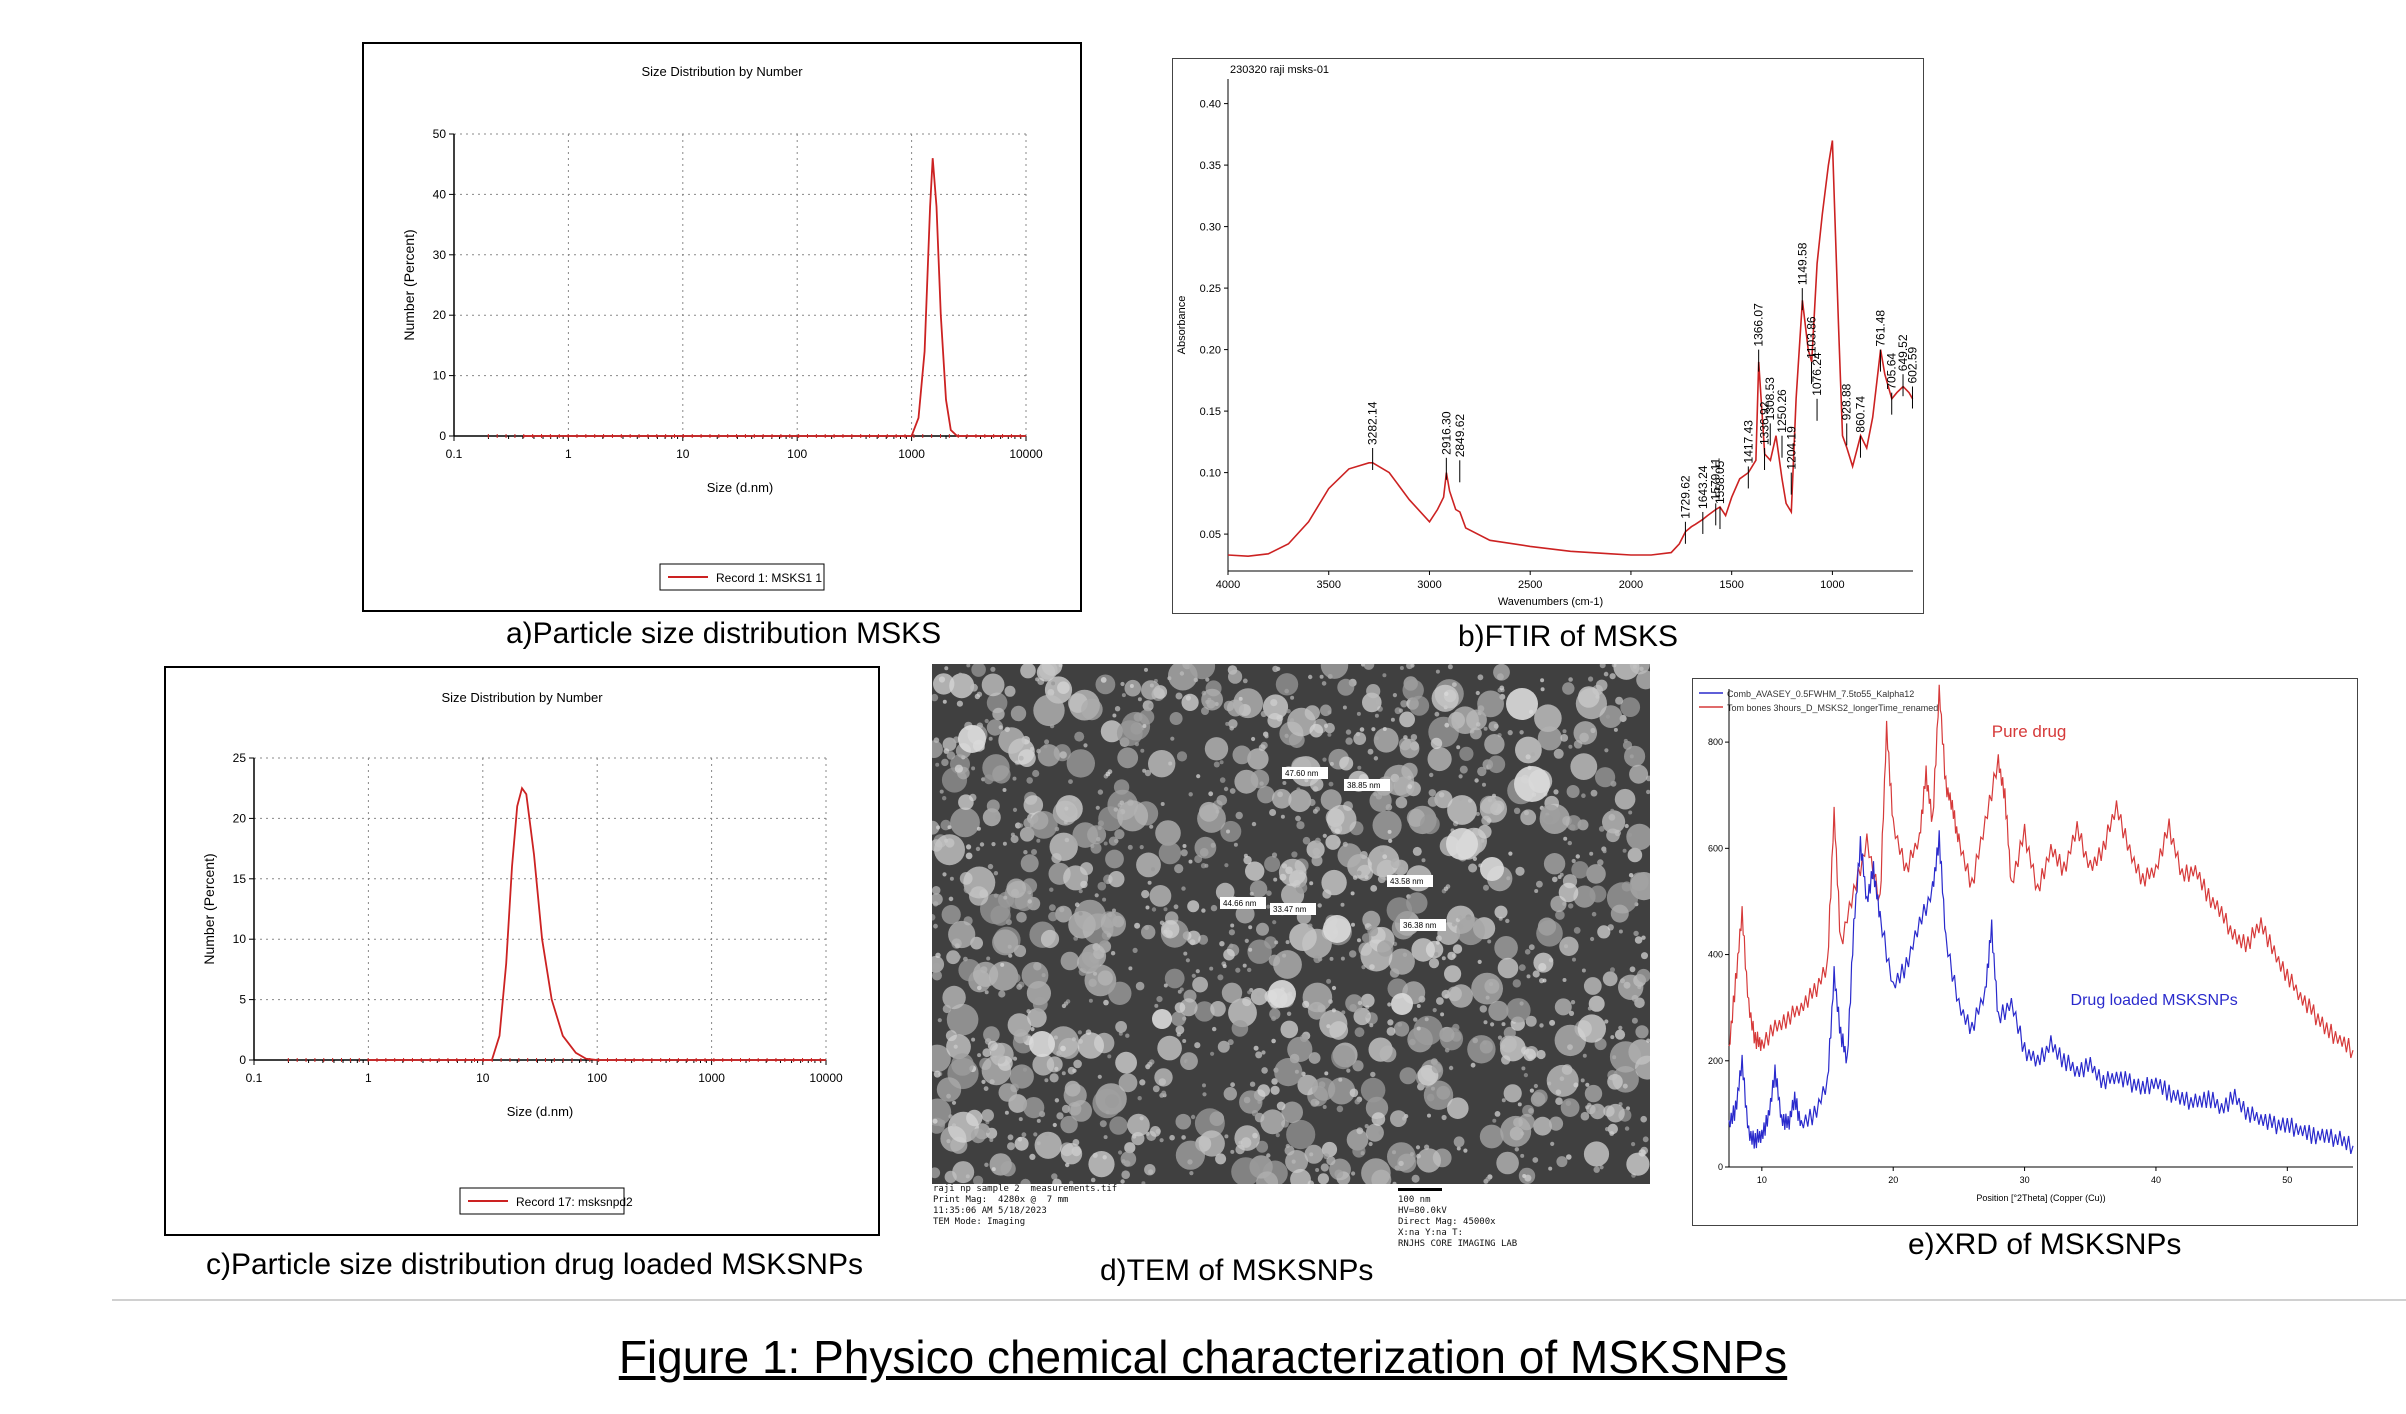  What do you see at coordinates (1820, 694) in the screenshot?
I see `legend-label: Comb_AVASEY_0.5FWHM_7.5to55_Kalpha12` at bounding box center [1820, 694].